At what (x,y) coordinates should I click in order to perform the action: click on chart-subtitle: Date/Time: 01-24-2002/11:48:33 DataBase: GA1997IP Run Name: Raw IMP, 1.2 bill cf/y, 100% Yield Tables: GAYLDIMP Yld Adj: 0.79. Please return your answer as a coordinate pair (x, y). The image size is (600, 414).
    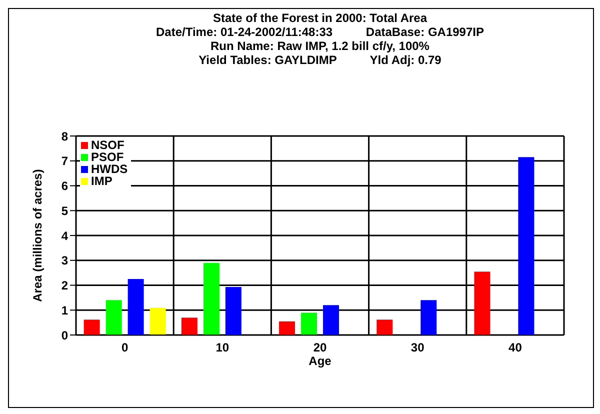
    Looking at the image, I should click on (320, 46).